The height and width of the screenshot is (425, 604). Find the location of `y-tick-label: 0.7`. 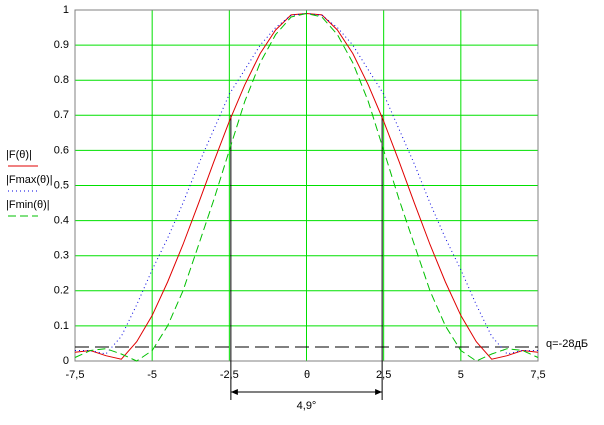

y-tick-label: 0.7 is located at coordinates (61, 115).